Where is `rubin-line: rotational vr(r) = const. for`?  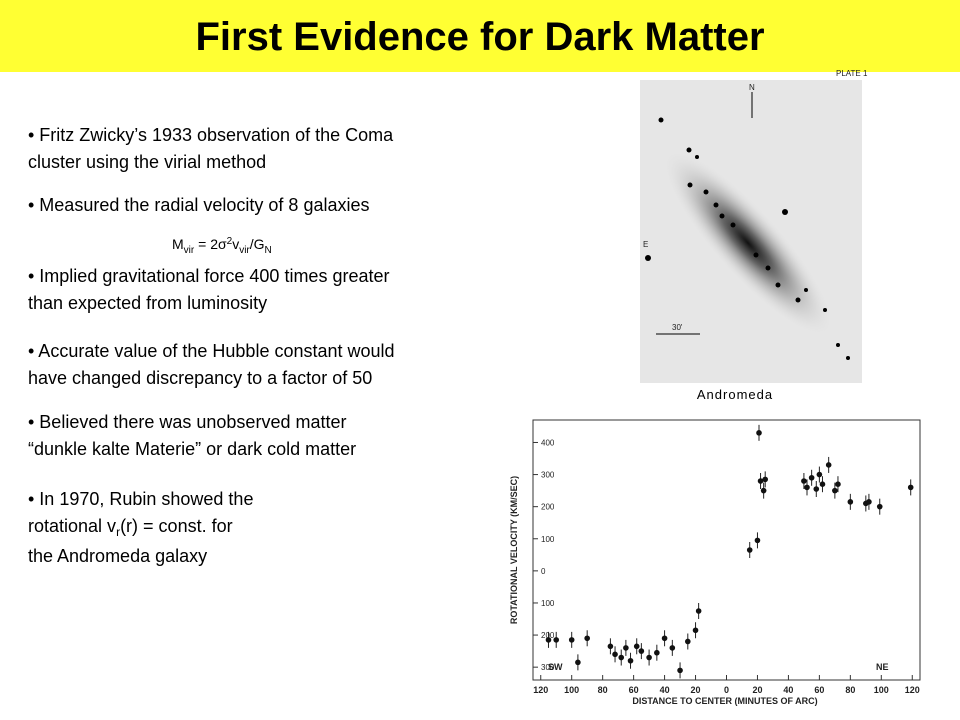
rubin-line: rotational vr(r) = const. for is located at coordinates (130, 527).